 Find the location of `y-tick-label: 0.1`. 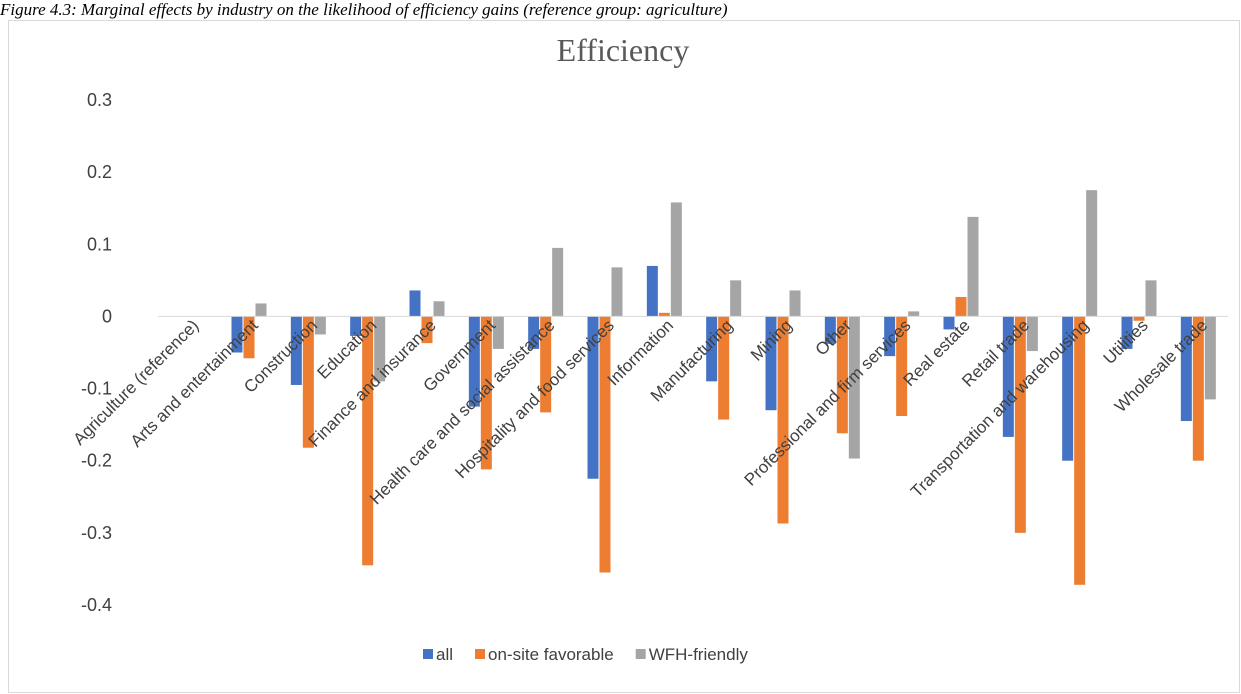

y-tick-label: 0.1 is located at coordinates (99, 244).